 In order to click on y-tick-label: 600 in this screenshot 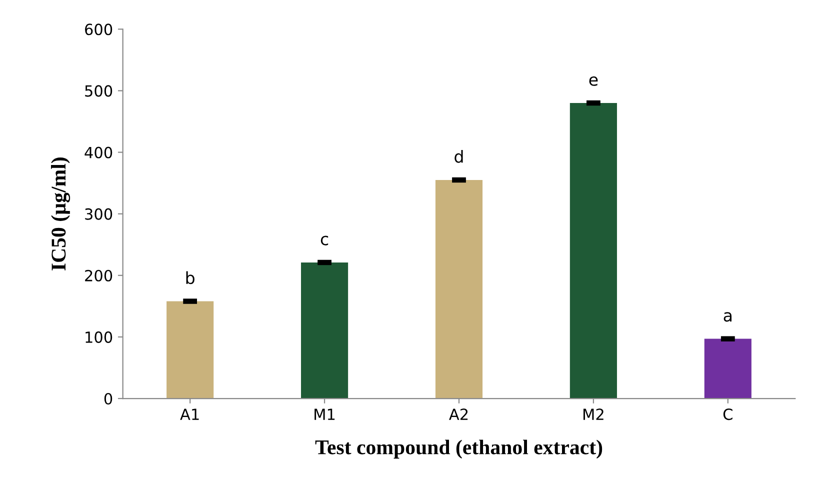, I will do `click(98, 30)`.